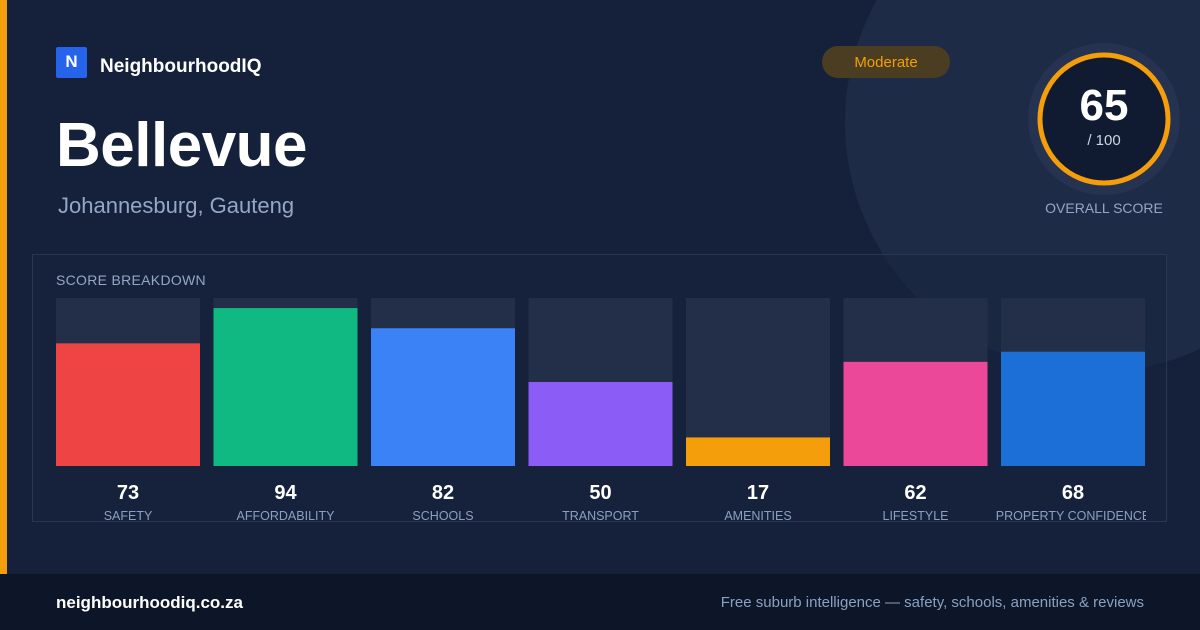  Describe the element at coordinates (1104, 208) in the screenshot. I see `overall-score-caption: OVERALL SCORE` at that location.